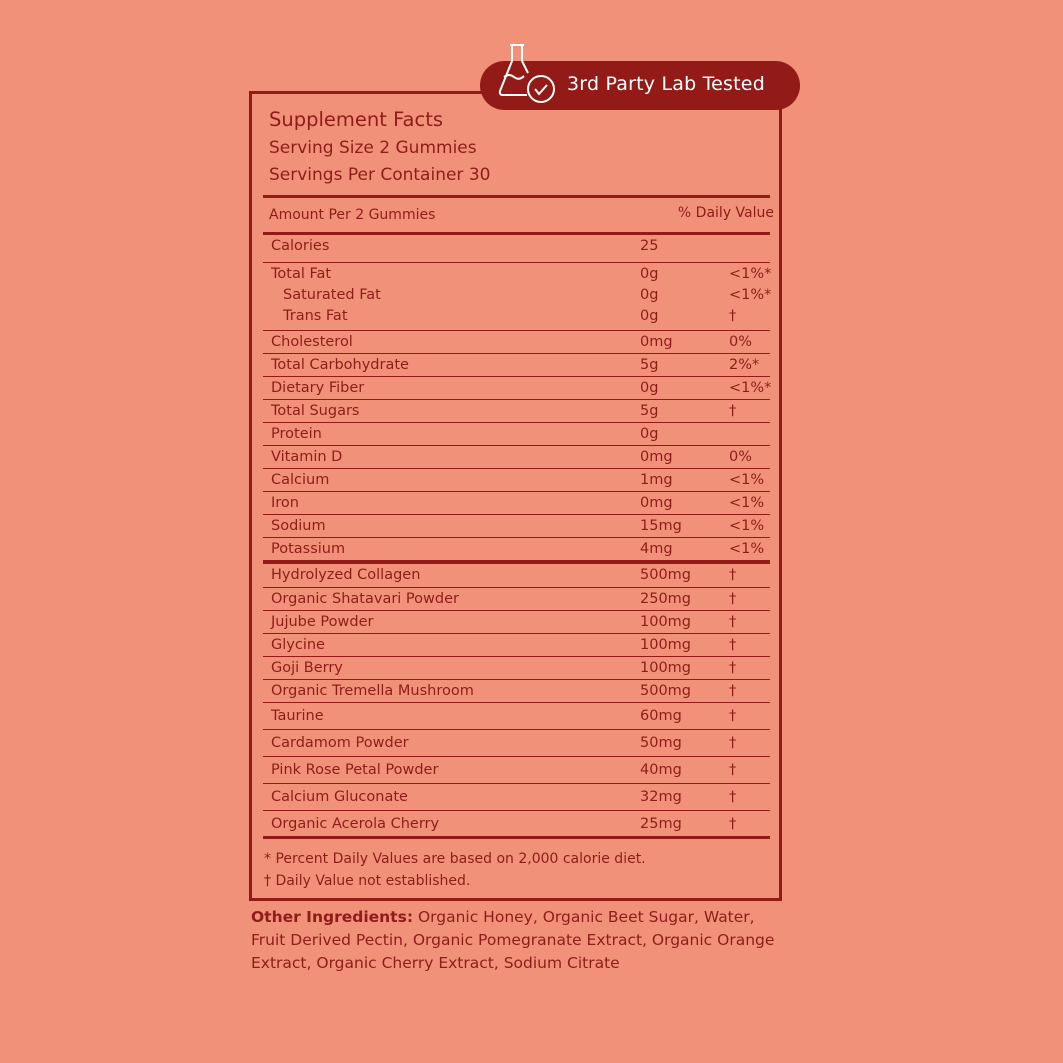 The height and width of the screenshot is (1063, 1063). Describe the element at coordinates (517, 388) in the screenshot. I see `nutrient-row: Dietary Fiber 0g <1%*` at that location.